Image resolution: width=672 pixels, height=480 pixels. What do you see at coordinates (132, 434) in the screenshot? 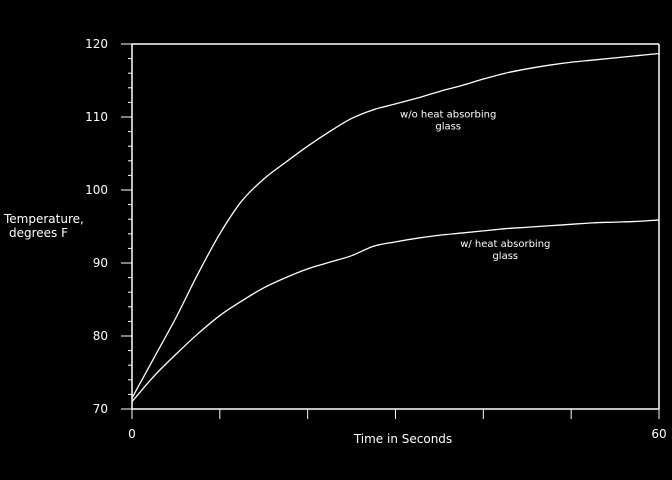
I see `x-tick-label: 0` at bounding box center [132, 434].